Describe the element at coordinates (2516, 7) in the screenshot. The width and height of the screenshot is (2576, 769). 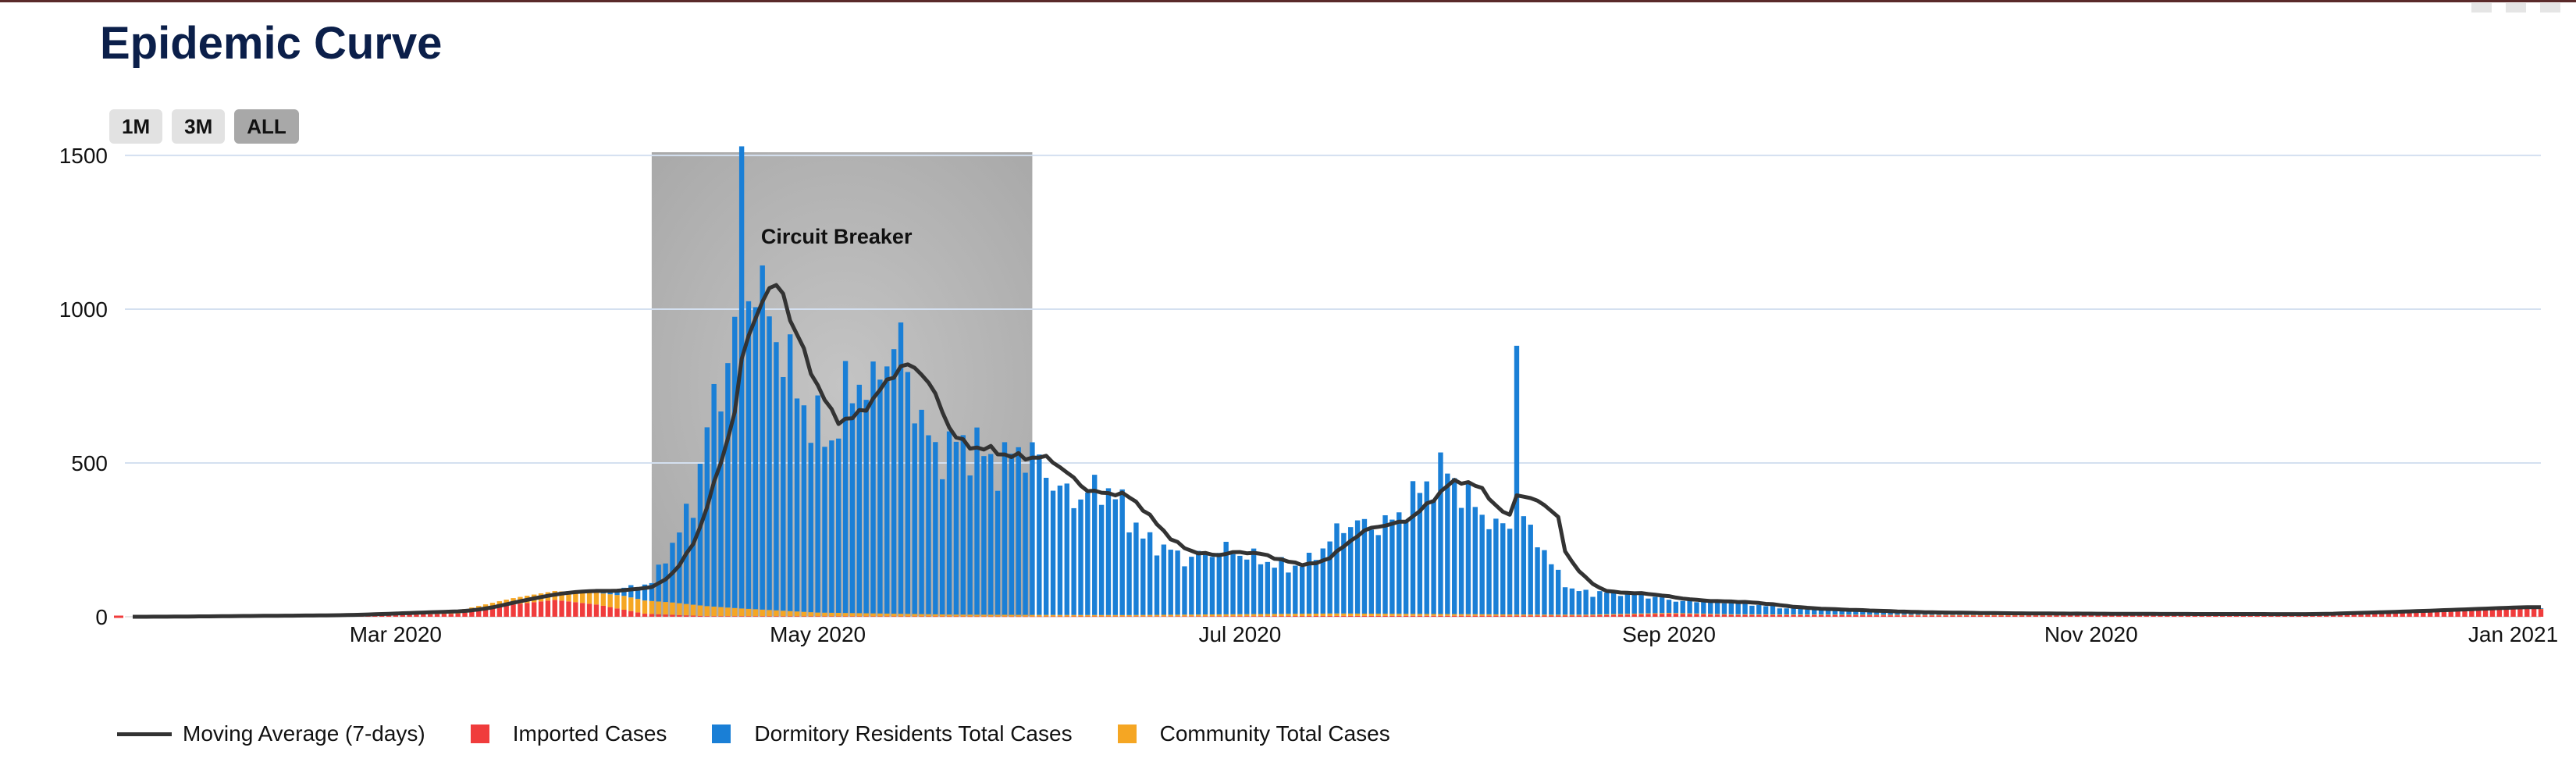
I see `zoom-icon` at that location.